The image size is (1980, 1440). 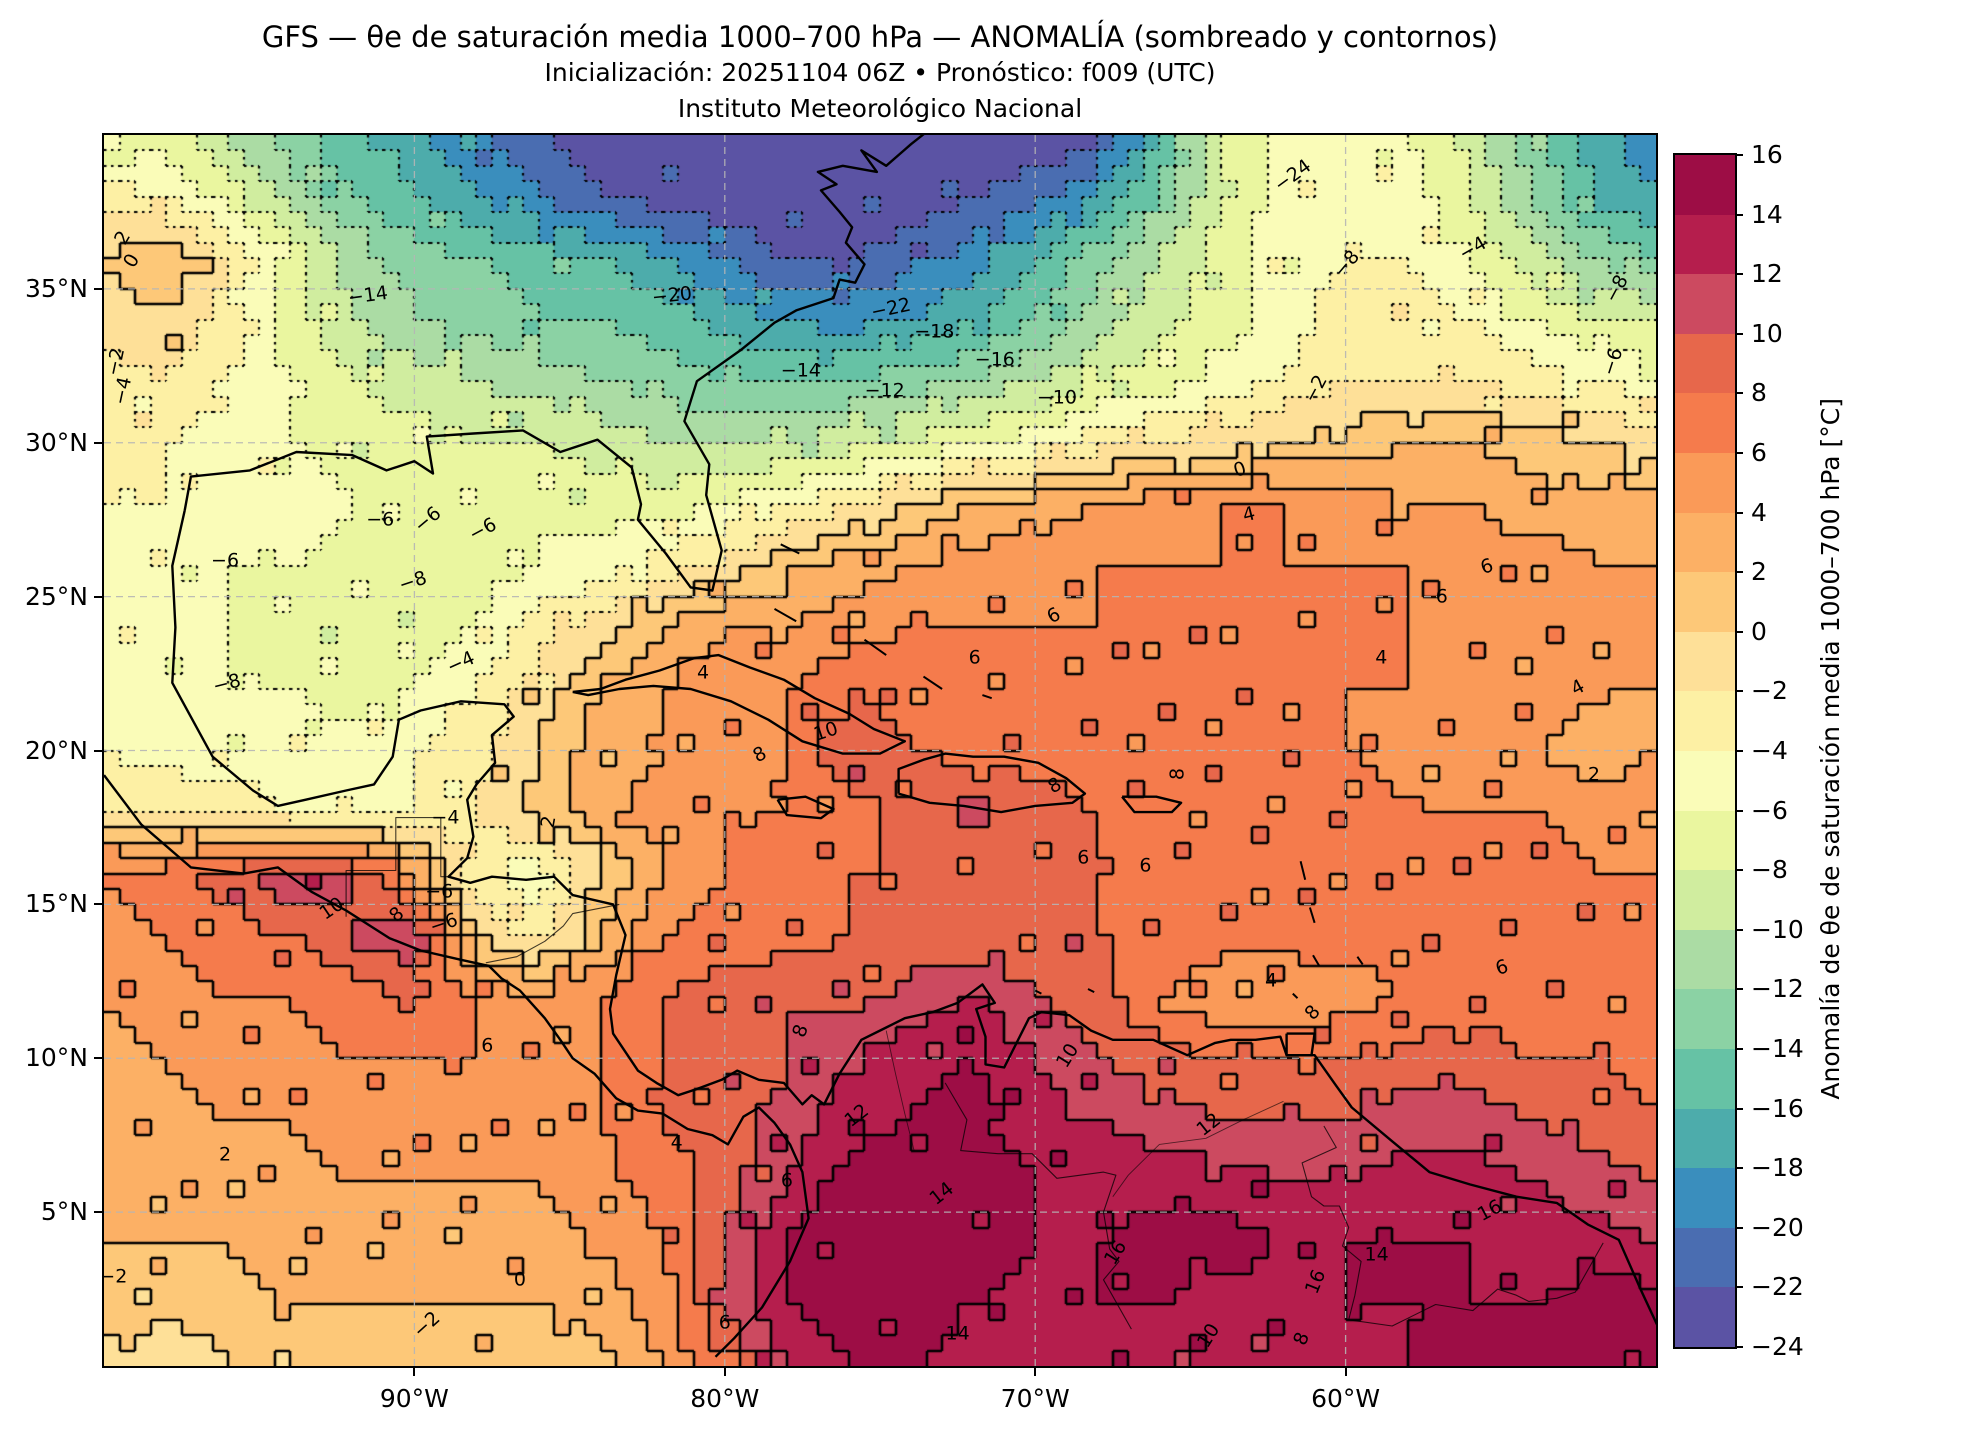 What do you see at coordinates (1777, 1048) in the screenshot?
I see `colorbar-tick-label: −14` at bounding box center [1777, 1048].